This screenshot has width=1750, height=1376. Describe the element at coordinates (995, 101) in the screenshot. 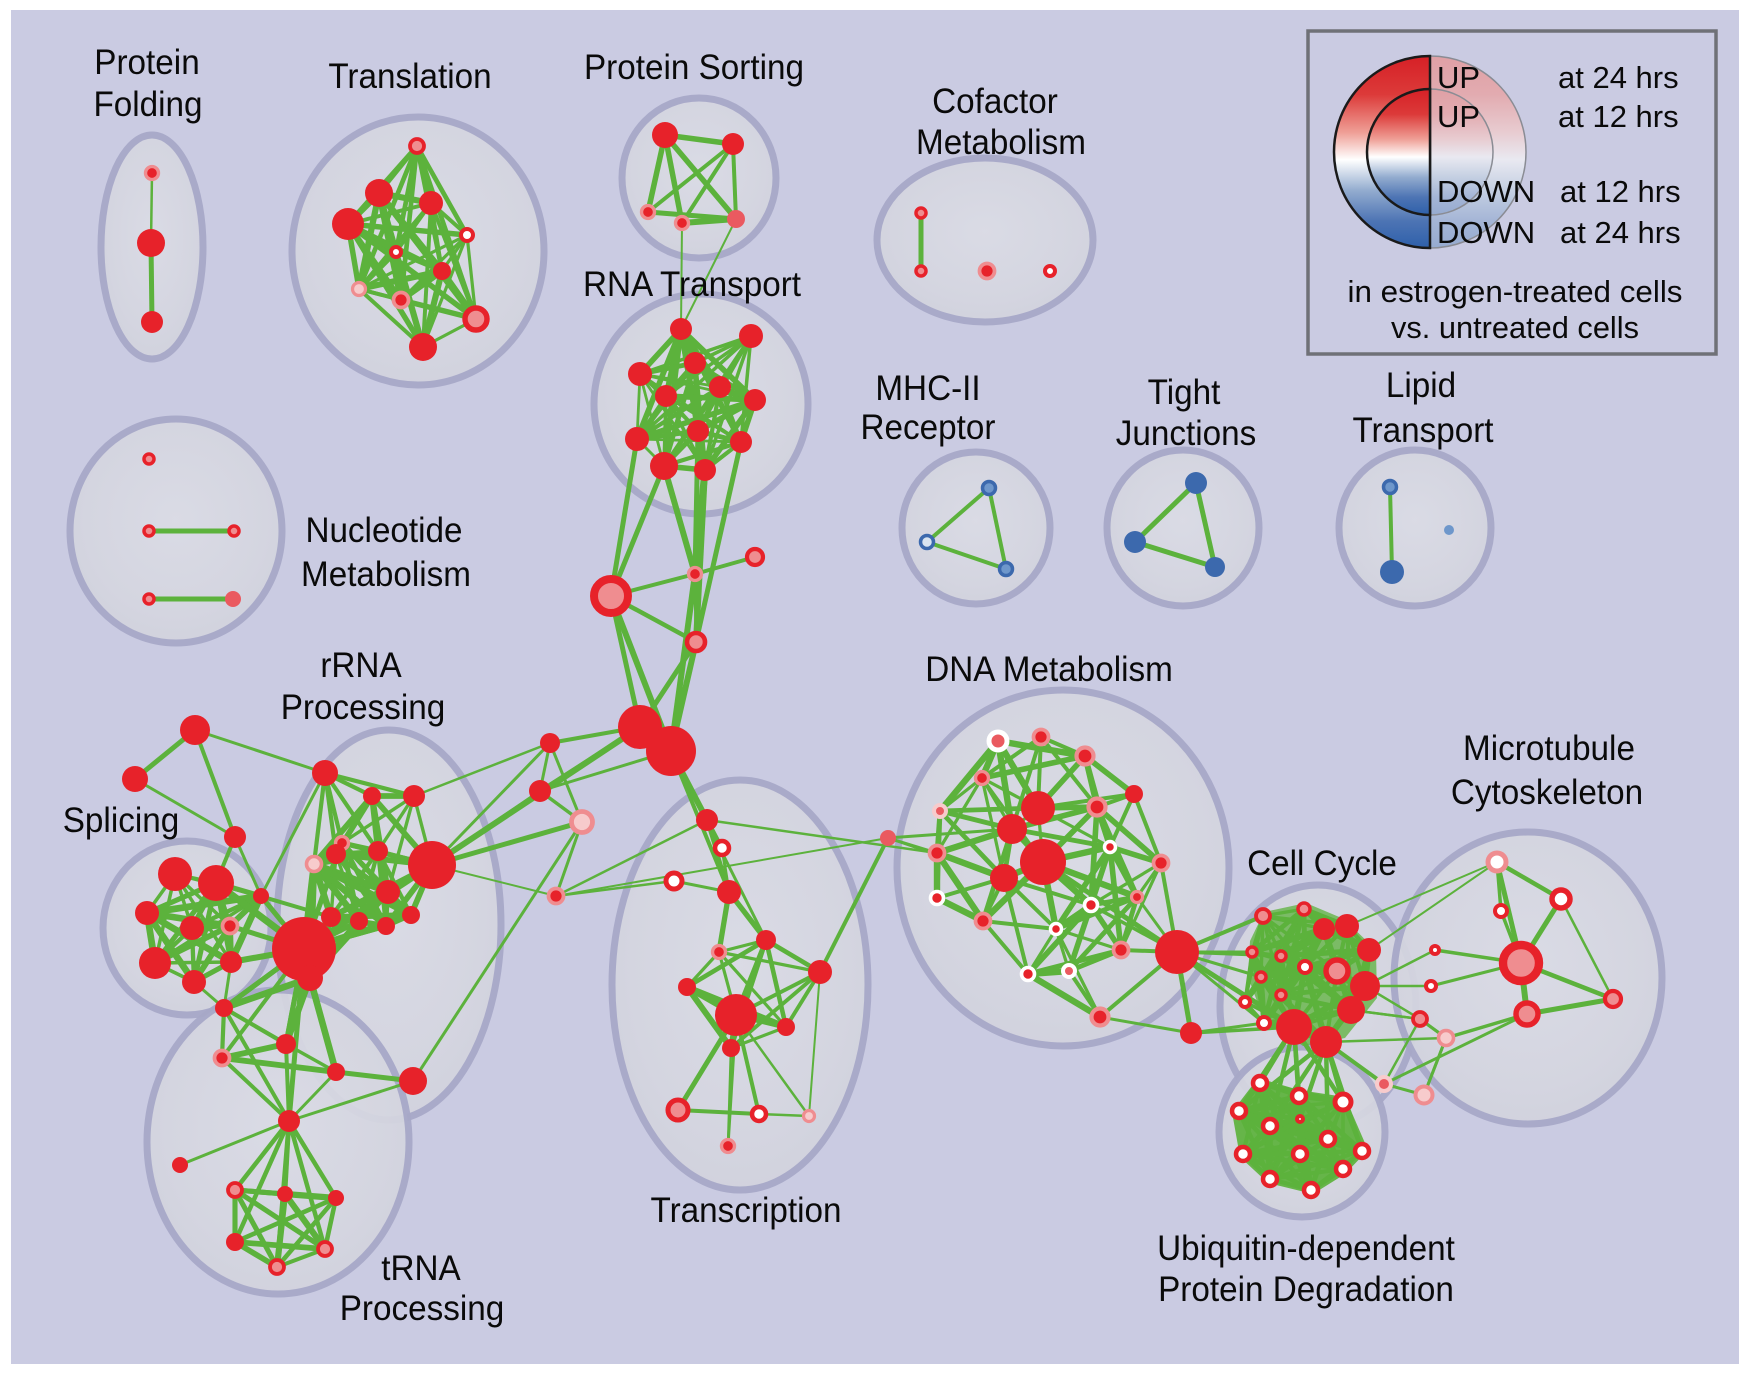

I see `svg-text: Cofactor` at that location.